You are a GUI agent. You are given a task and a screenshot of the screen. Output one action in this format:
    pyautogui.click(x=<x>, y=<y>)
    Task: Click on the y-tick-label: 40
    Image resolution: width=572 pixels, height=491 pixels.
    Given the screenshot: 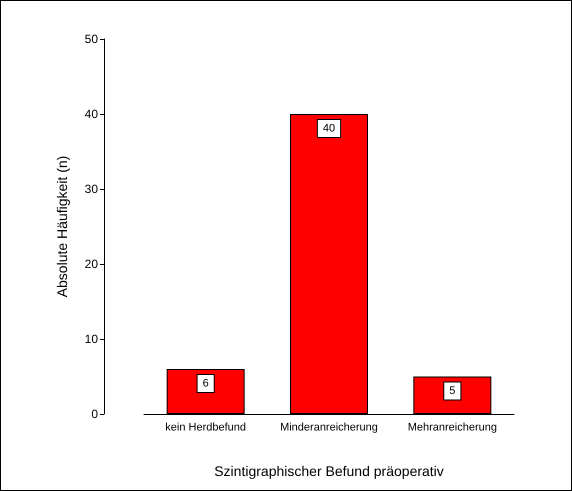 What is the action you would take?
    pyautogui.click(x=91, y=114)
    